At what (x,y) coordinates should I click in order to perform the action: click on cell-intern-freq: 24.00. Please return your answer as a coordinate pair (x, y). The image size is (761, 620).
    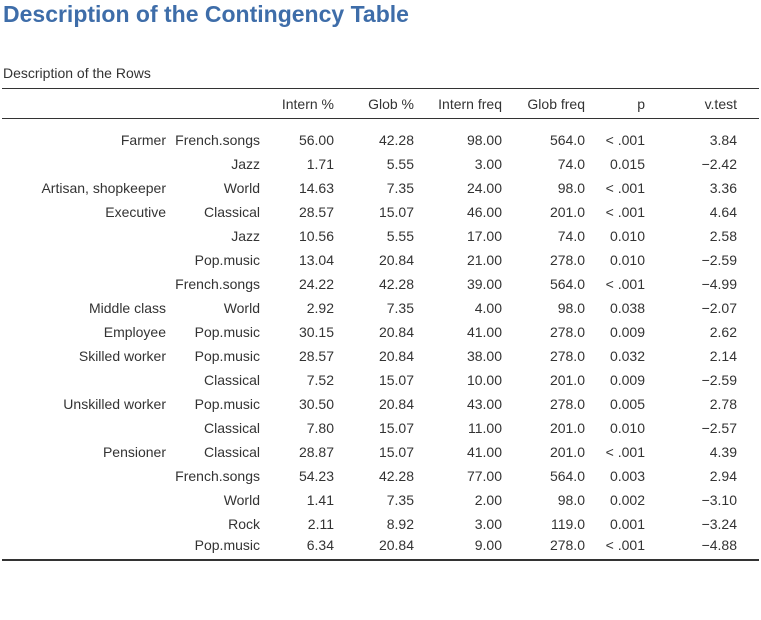
    Looking at the image, I should click on (484, 188).